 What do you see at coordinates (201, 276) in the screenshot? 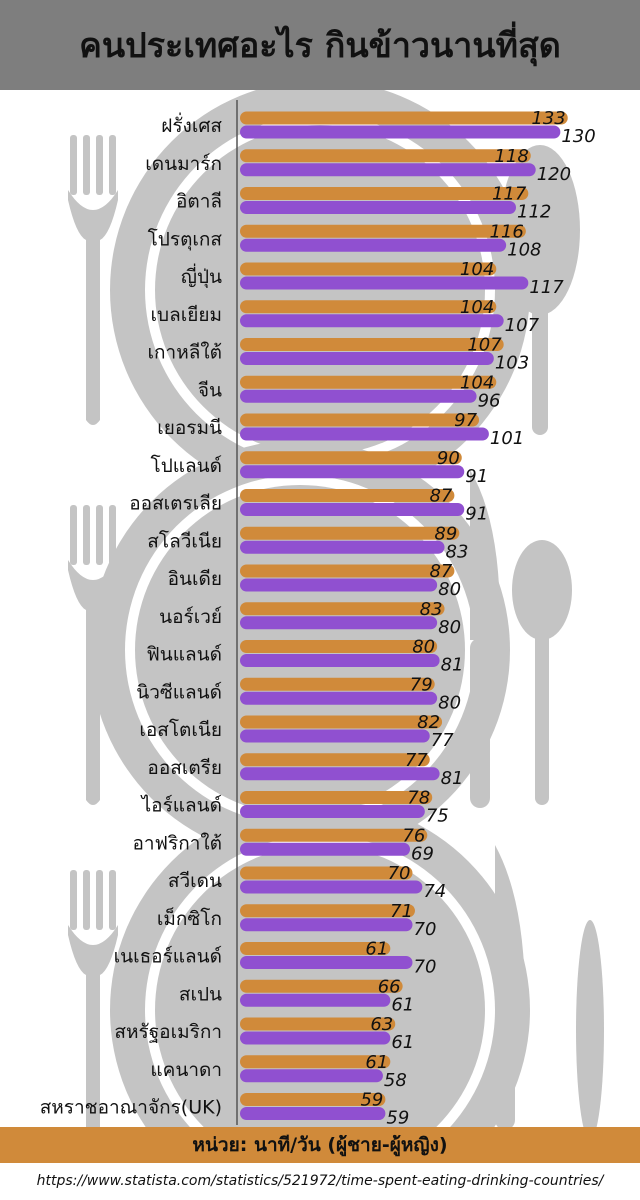
I see `category-label: ญี่ปุ่น` at bounding box center [201, 276].